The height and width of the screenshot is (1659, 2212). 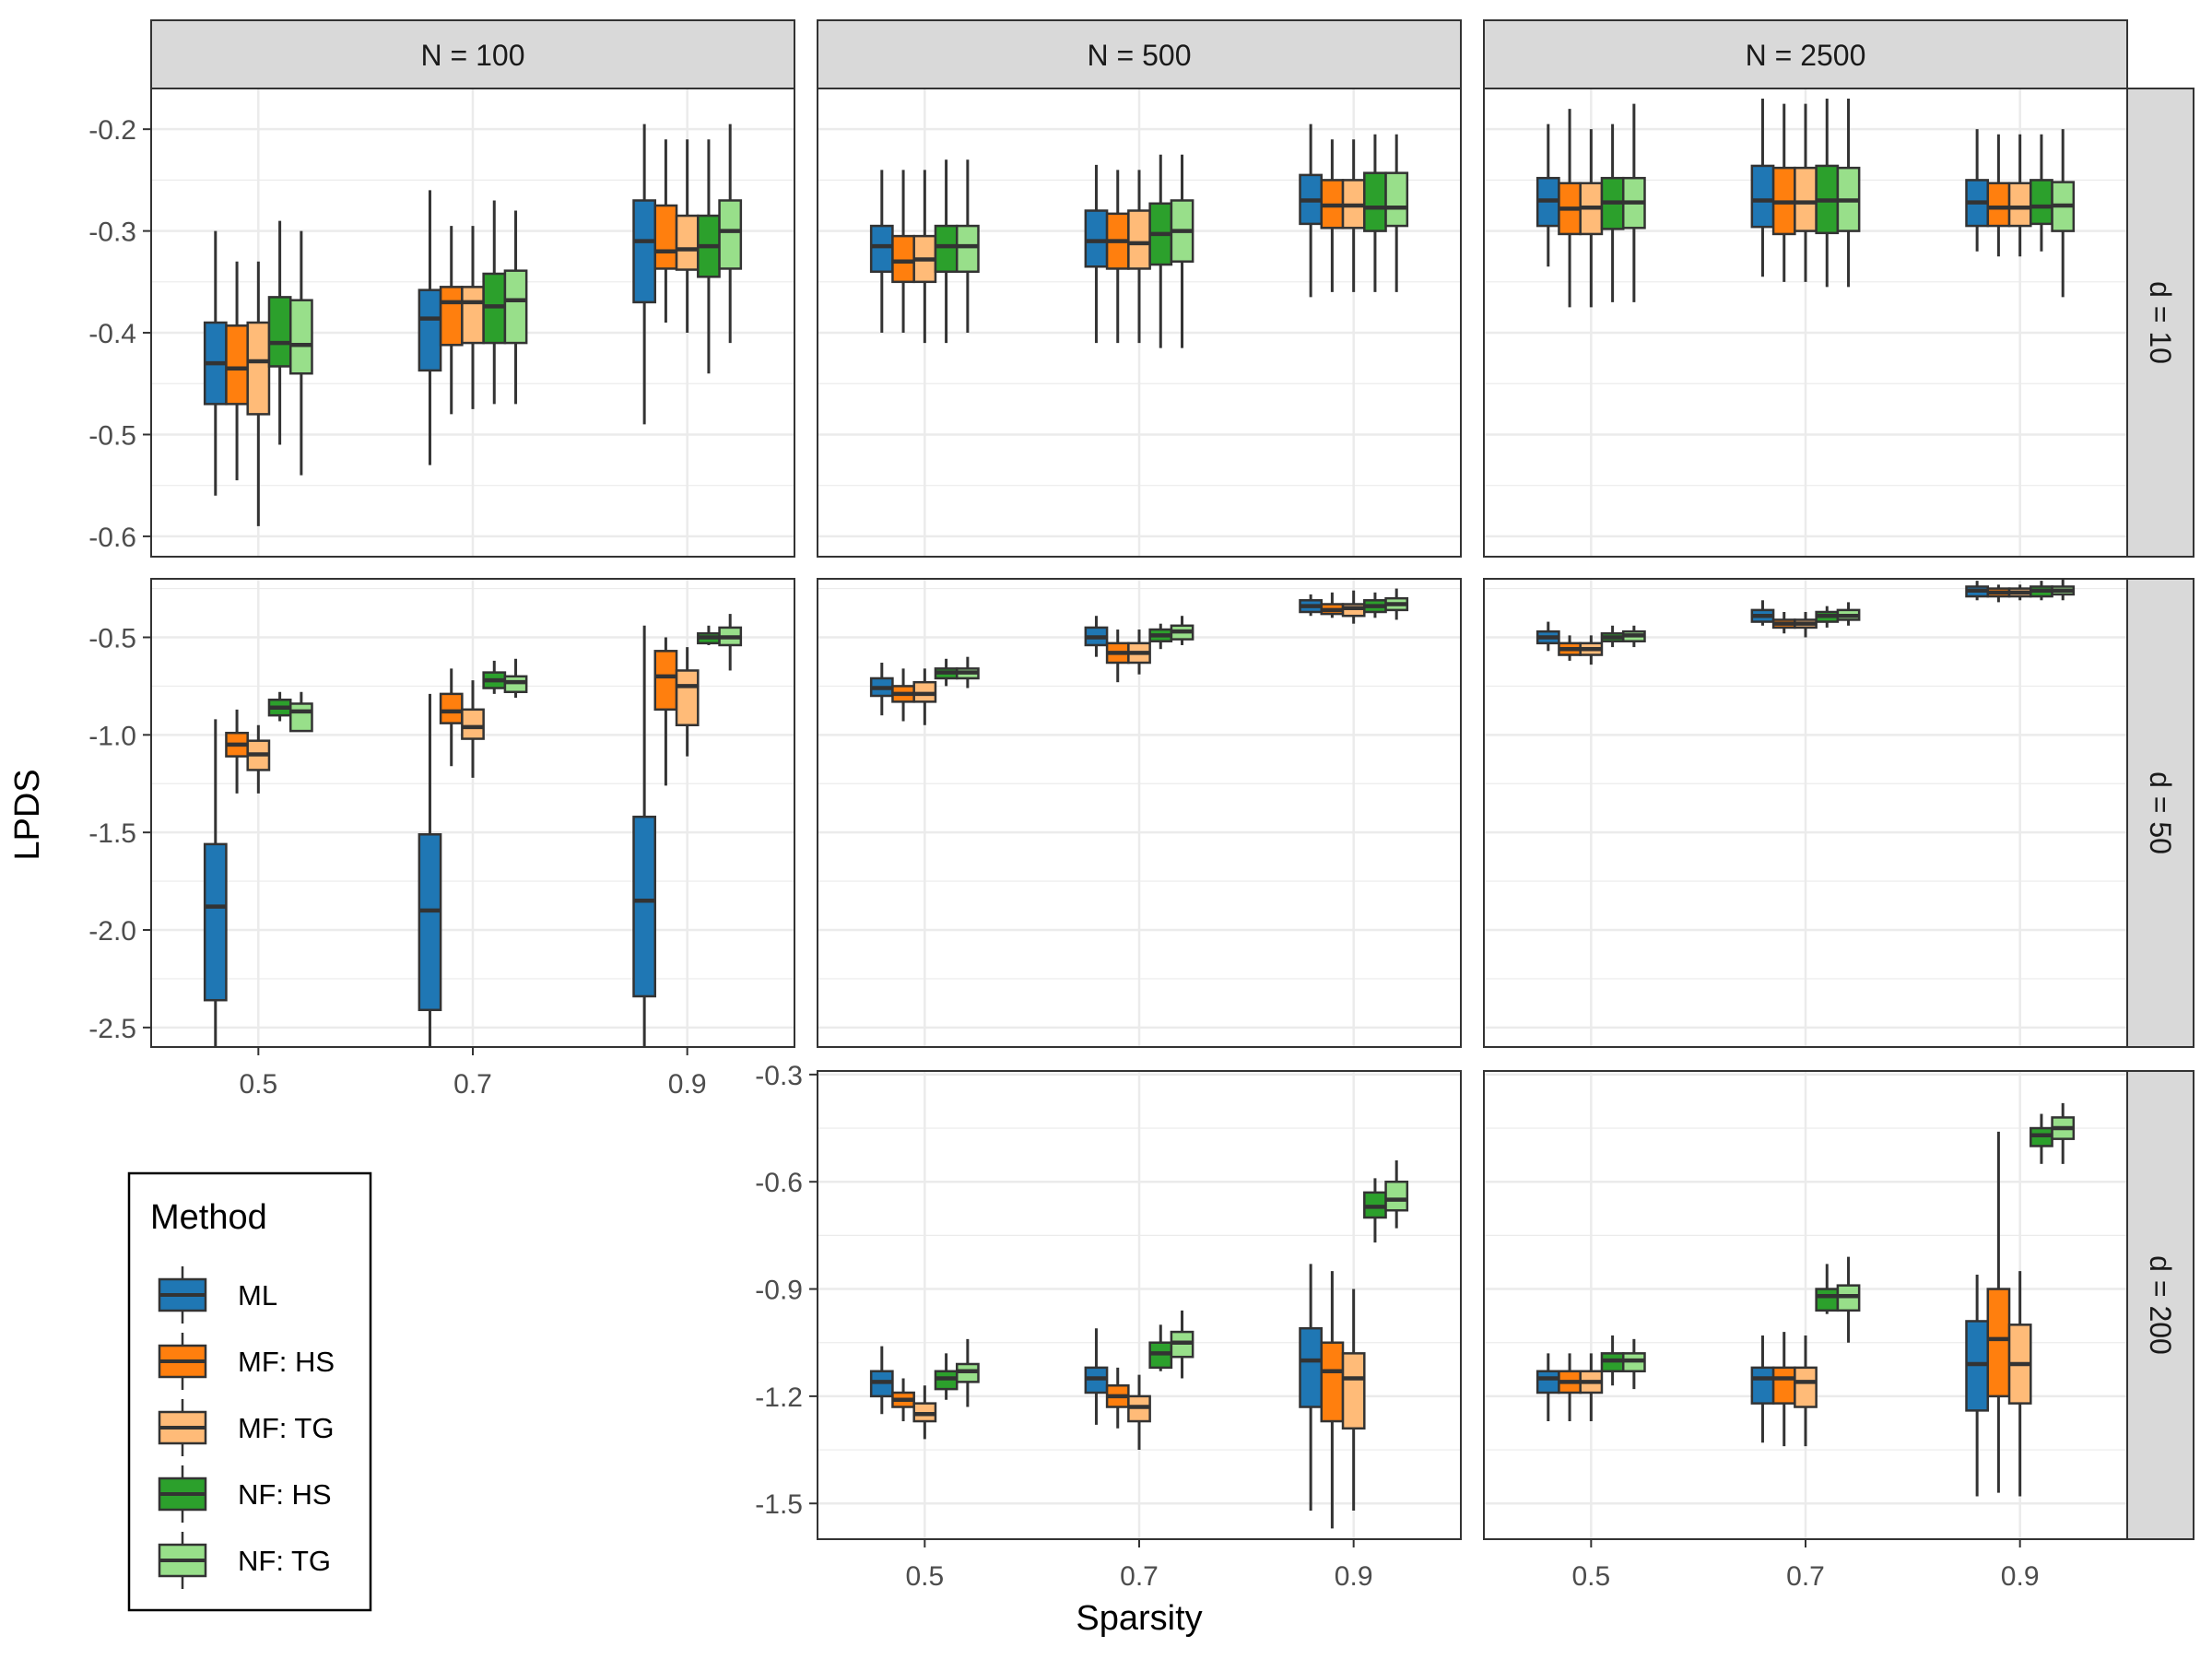 I want to click on y-tick-label: -0.9, so click(x=779, y=1291).